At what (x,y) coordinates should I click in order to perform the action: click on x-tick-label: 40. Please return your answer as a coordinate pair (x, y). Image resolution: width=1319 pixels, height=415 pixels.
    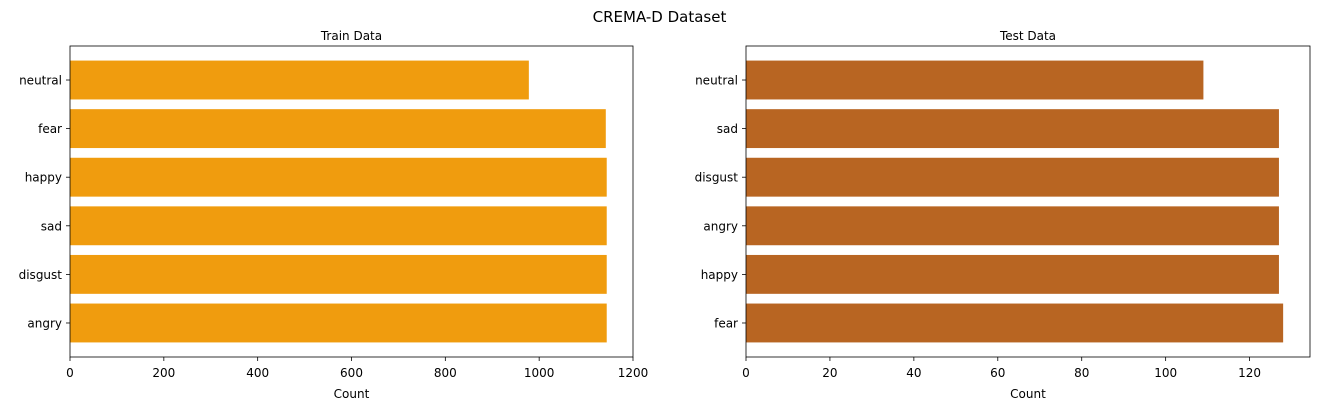
    Looking at the image, I should click on (913, 373).